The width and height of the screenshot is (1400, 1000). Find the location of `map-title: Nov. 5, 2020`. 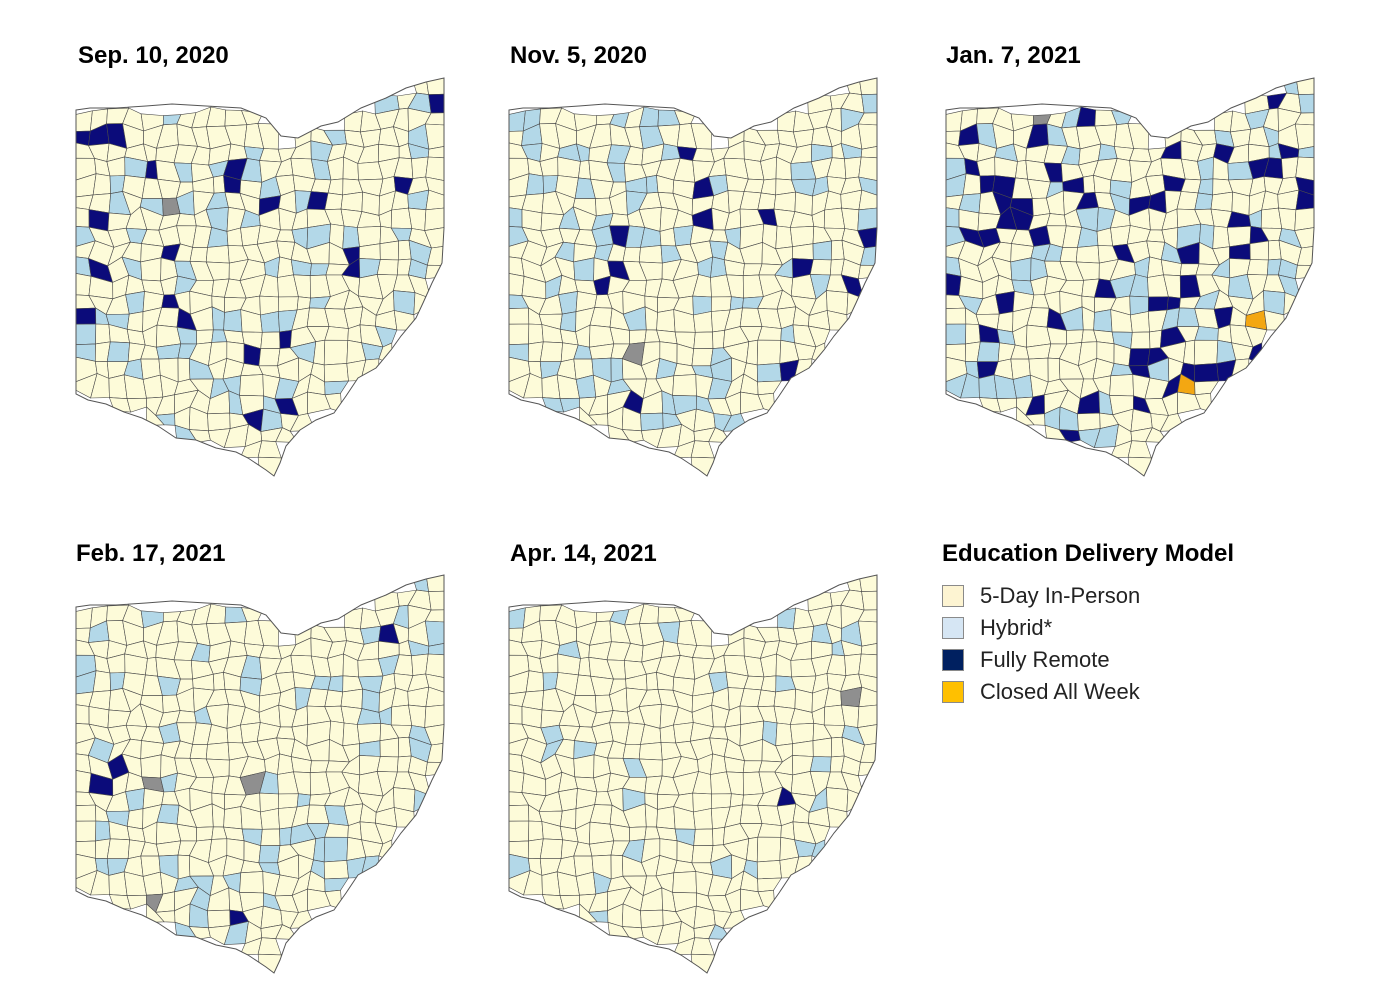

map-title: Nov. 5, 2020 is located at coordinates (578, 55).